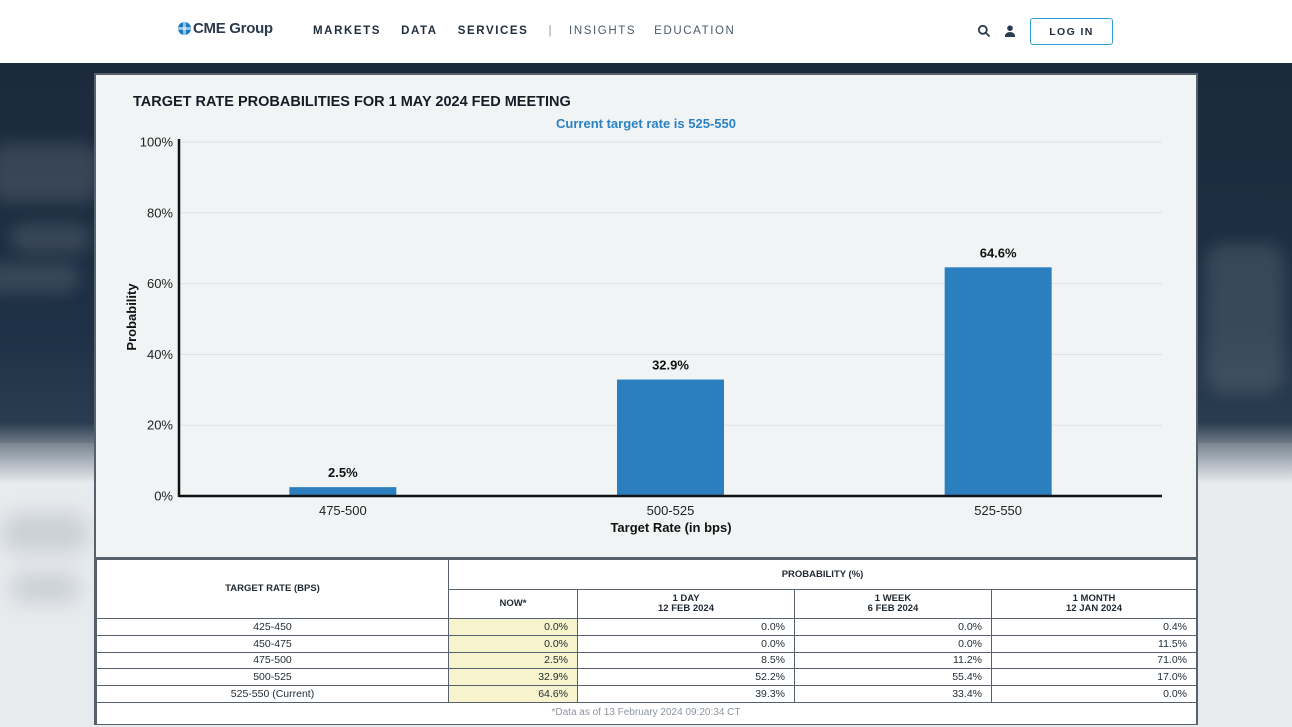 The width and height of the screenshot is (1292, 727). I want to click on search-icon, so click(984, 31).